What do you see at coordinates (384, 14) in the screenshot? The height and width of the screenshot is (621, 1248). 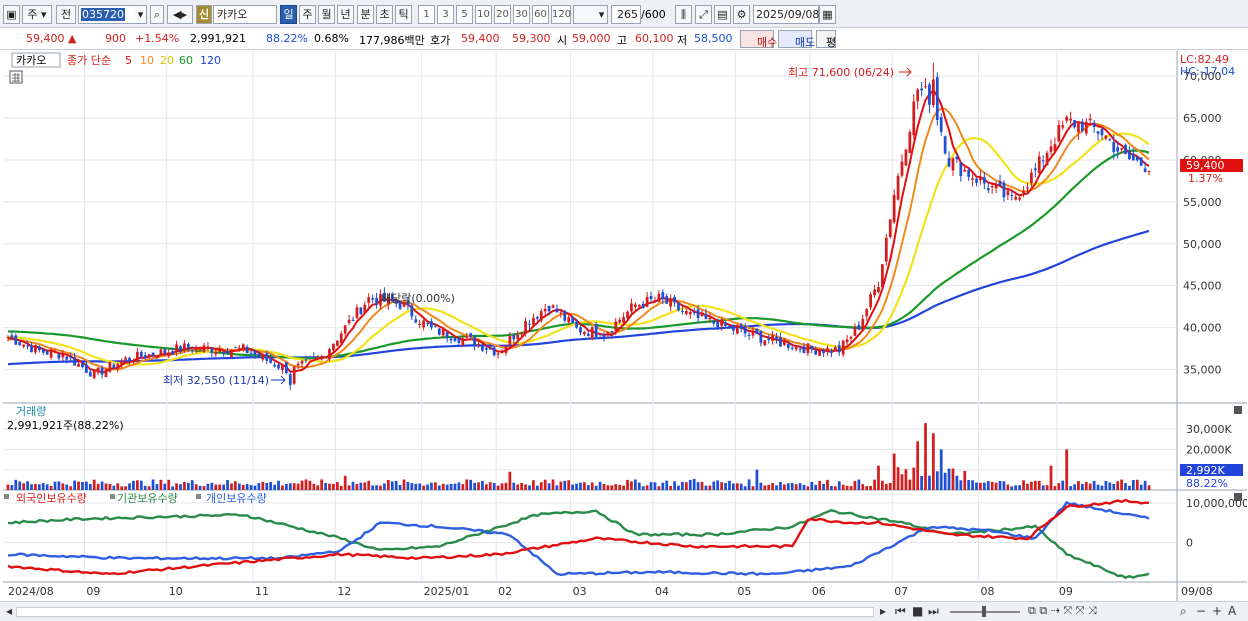 I see `timeframe-second-button: 초` at bounding box center [384, 14].